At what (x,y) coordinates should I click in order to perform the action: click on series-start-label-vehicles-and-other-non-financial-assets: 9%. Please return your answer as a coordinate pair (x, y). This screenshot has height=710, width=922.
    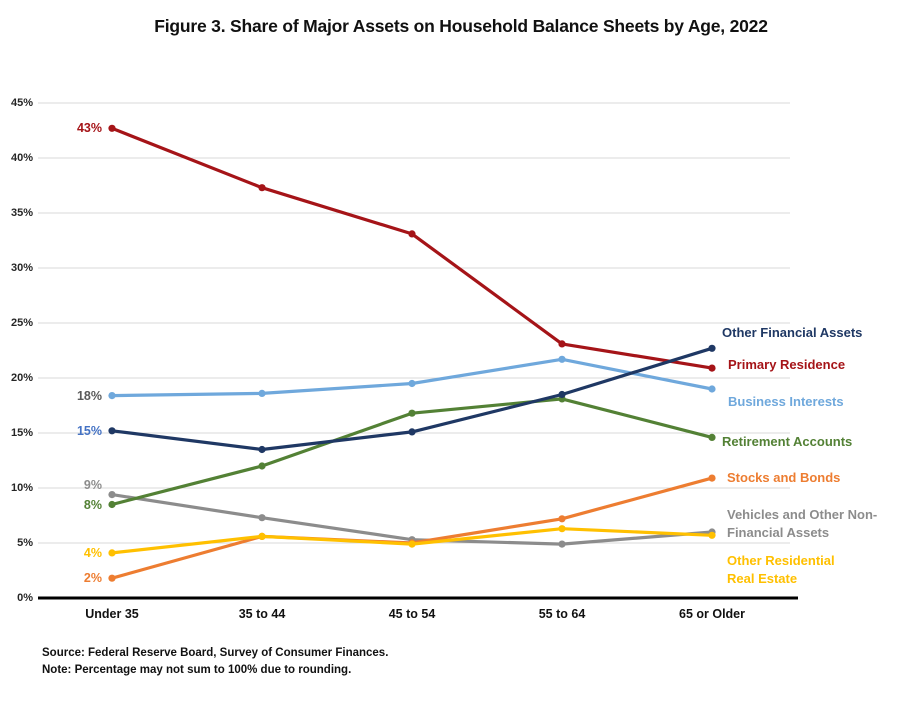
    Looking at the image, I should click on (92, 484).